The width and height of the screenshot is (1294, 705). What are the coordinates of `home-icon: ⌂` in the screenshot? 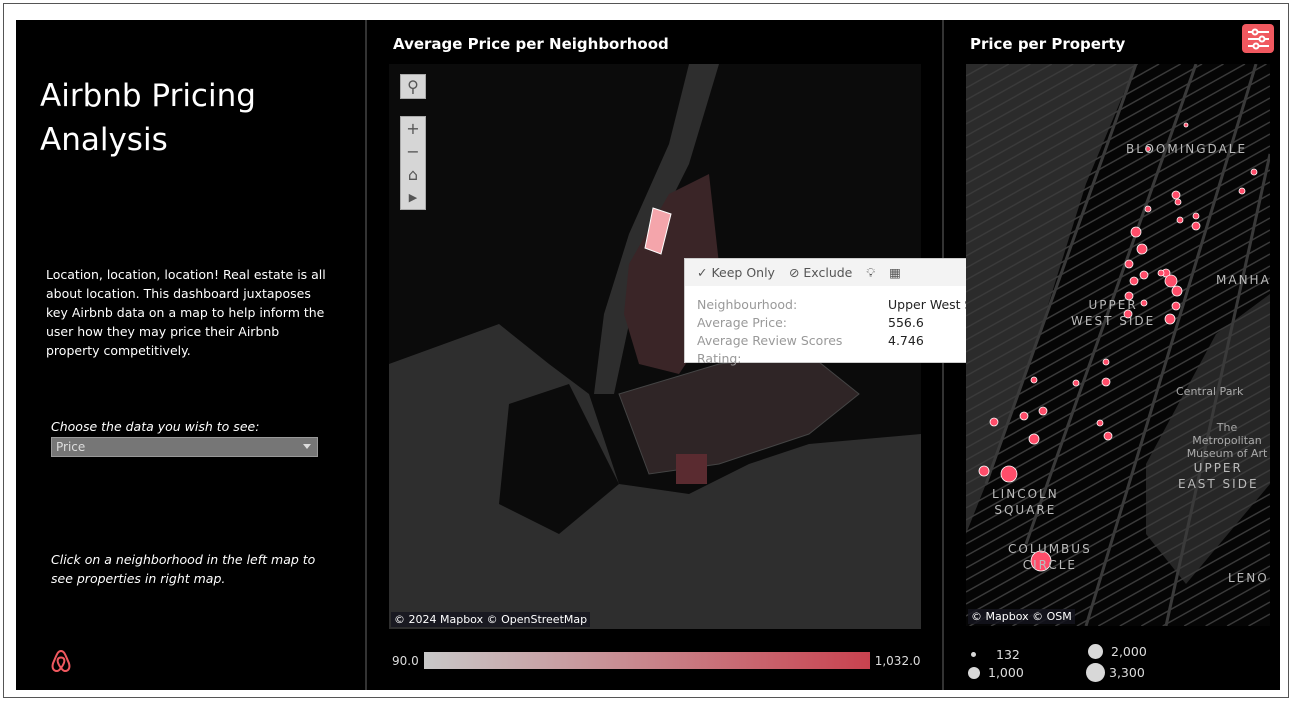 It's located at (413, 174).